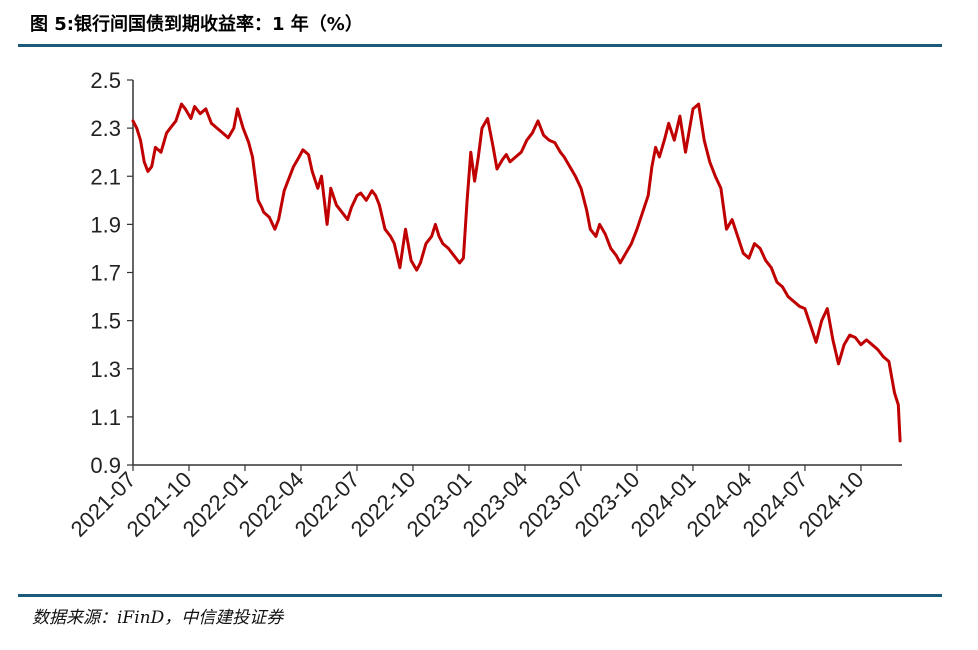 The width and height of the screenshot is (978, 650). I want to click on y-tick-label: 1.1, so click(105, 417).